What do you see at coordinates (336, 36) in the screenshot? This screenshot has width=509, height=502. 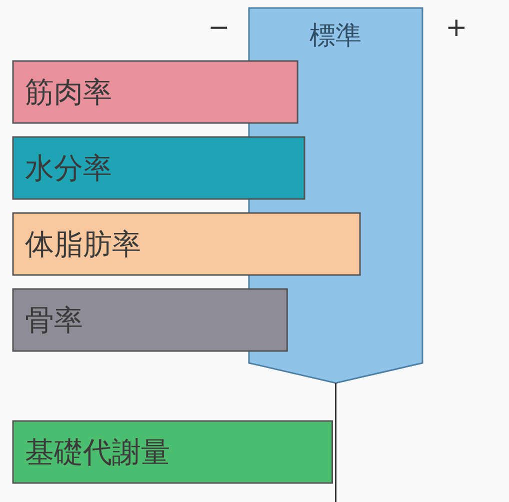 I see `band-label: 標準` at bounding box center [336, 36].